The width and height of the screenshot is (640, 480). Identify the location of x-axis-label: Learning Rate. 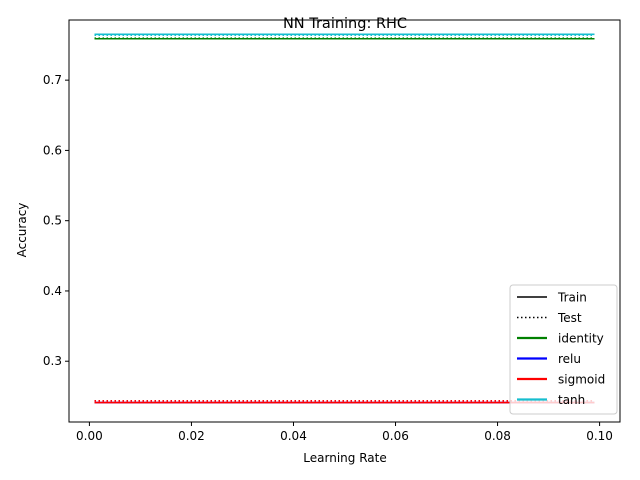
(344, 458).